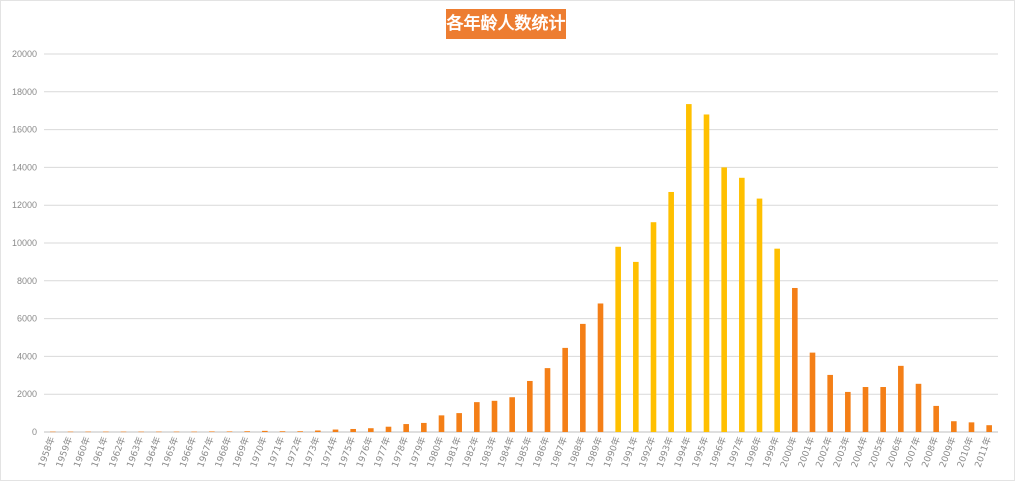 This screenshot has height=481, width=1015. Describe the element at coordinates (24, 54) in the screenshot. I see `y-tick-label: 20000` at that location.